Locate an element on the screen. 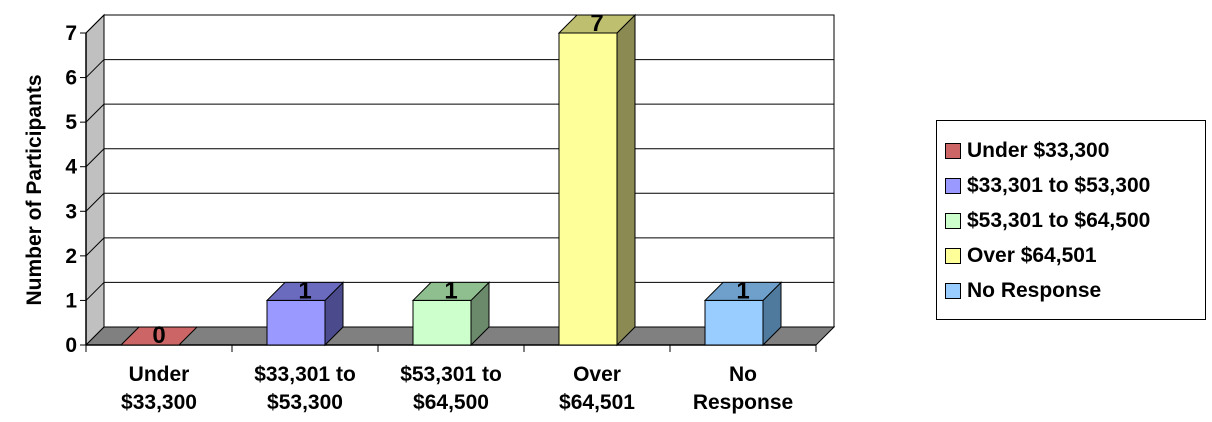 The width and height of the screenshot is (1212, 422). legend-label: Over $64,501 is located at coordinates (1032, 255).